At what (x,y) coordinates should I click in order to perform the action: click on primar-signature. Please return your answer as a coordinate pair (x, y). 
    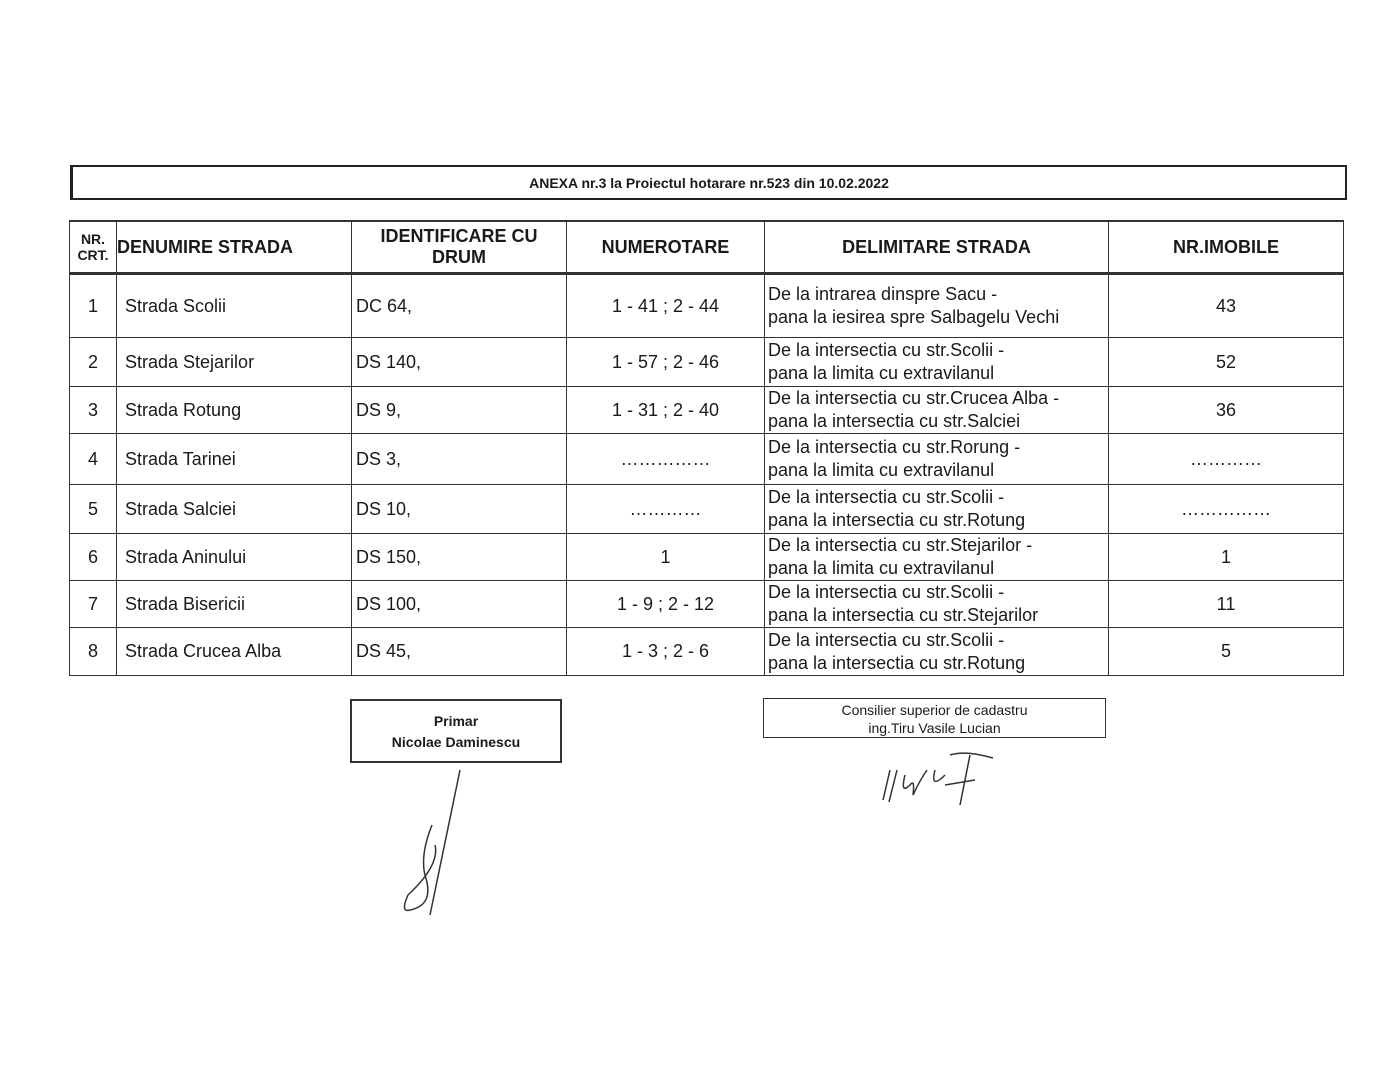
    Looking at the image, I should click on (432, 842).